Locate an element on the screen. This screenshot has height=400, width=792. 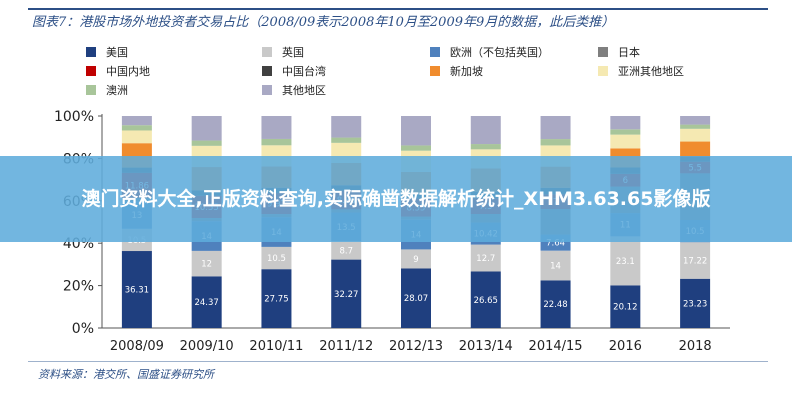
legend-item: 澳洲 is located at coordinates (107, 90).